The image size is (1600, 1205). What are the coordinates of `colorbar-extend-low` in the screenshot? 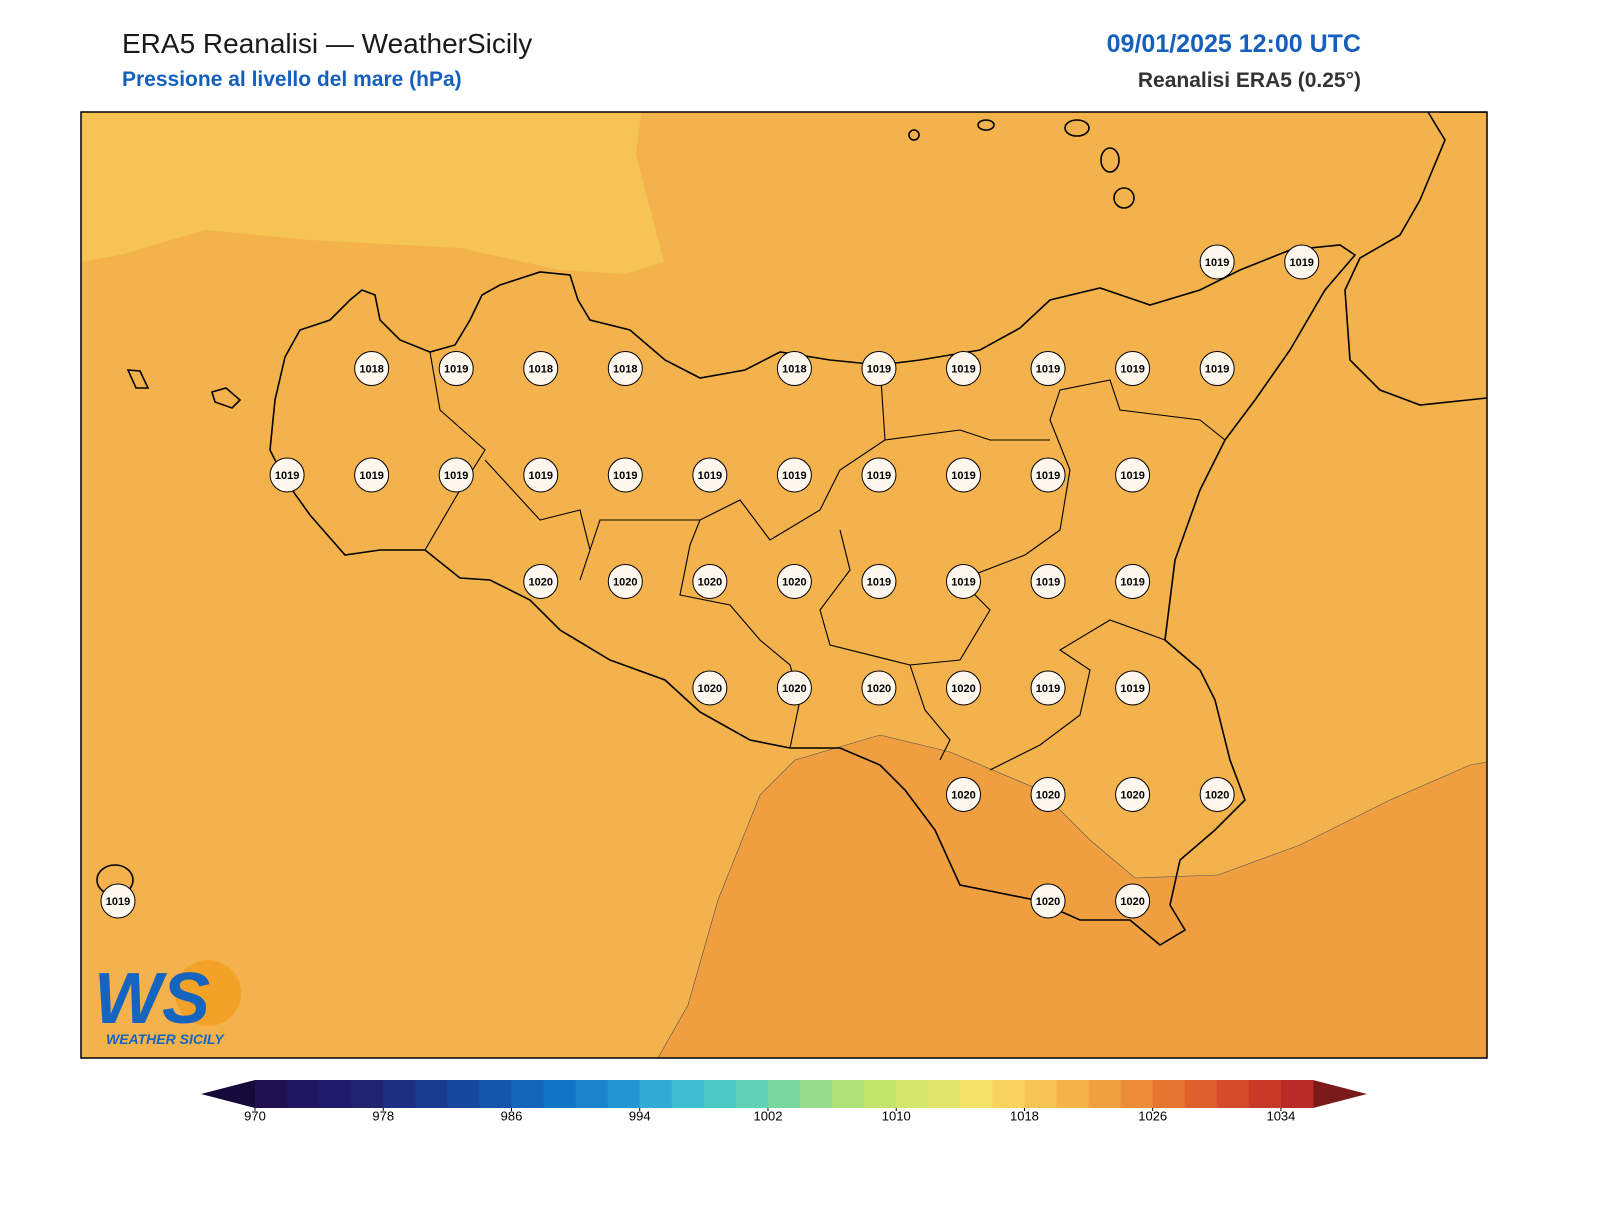 It's located at (228, 1094).